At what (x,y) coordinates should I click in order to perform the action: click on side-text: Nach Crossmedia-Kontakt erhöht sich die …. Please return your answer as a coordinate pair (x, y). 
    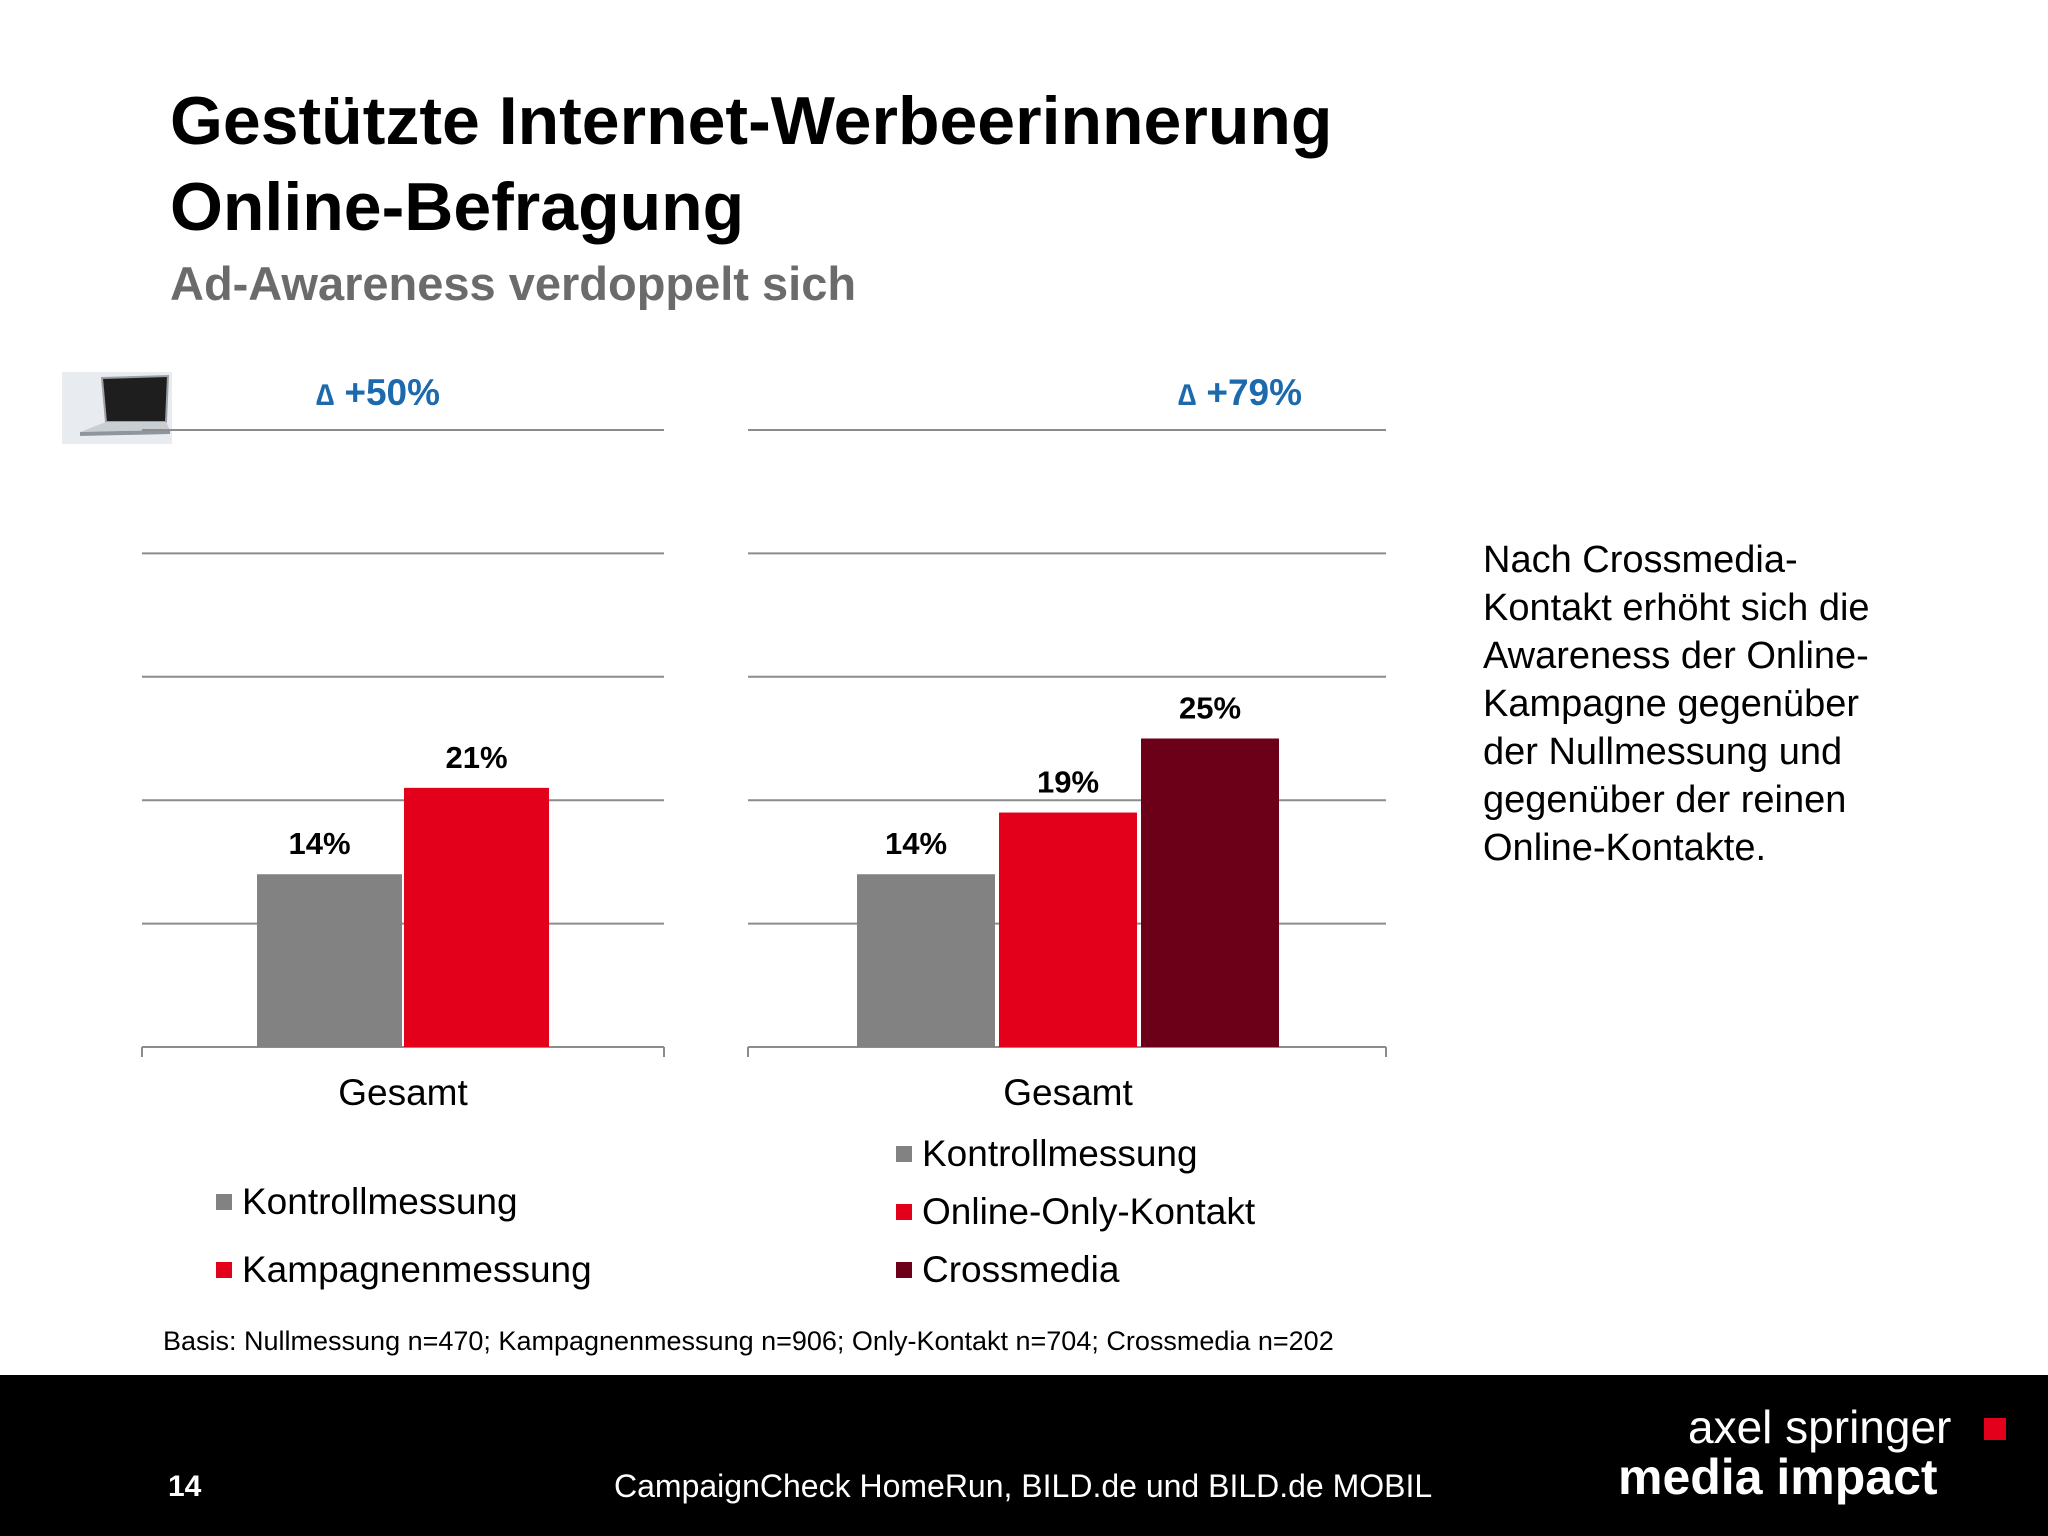
    Looking at the image, I should click on (1676, 704).